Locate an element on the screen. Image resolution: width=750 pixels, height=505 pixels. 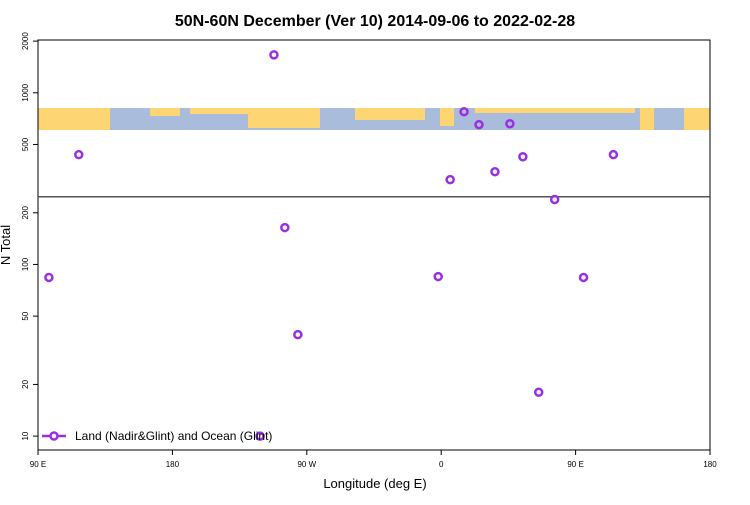
y-tick-label: 2000 is located at coordinates (25, 41).